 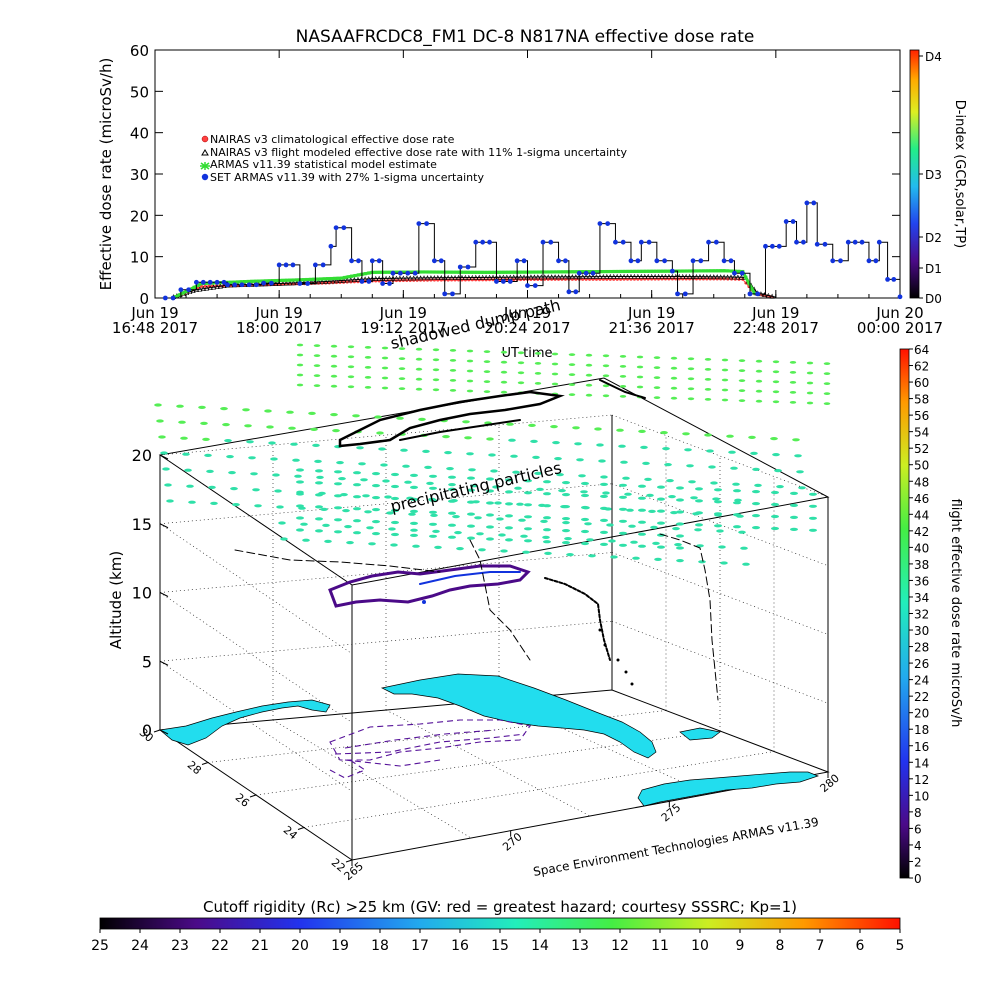 I want to click on d-index-label: D-index (GCR,solar,TP), so click(x=959, y=174).